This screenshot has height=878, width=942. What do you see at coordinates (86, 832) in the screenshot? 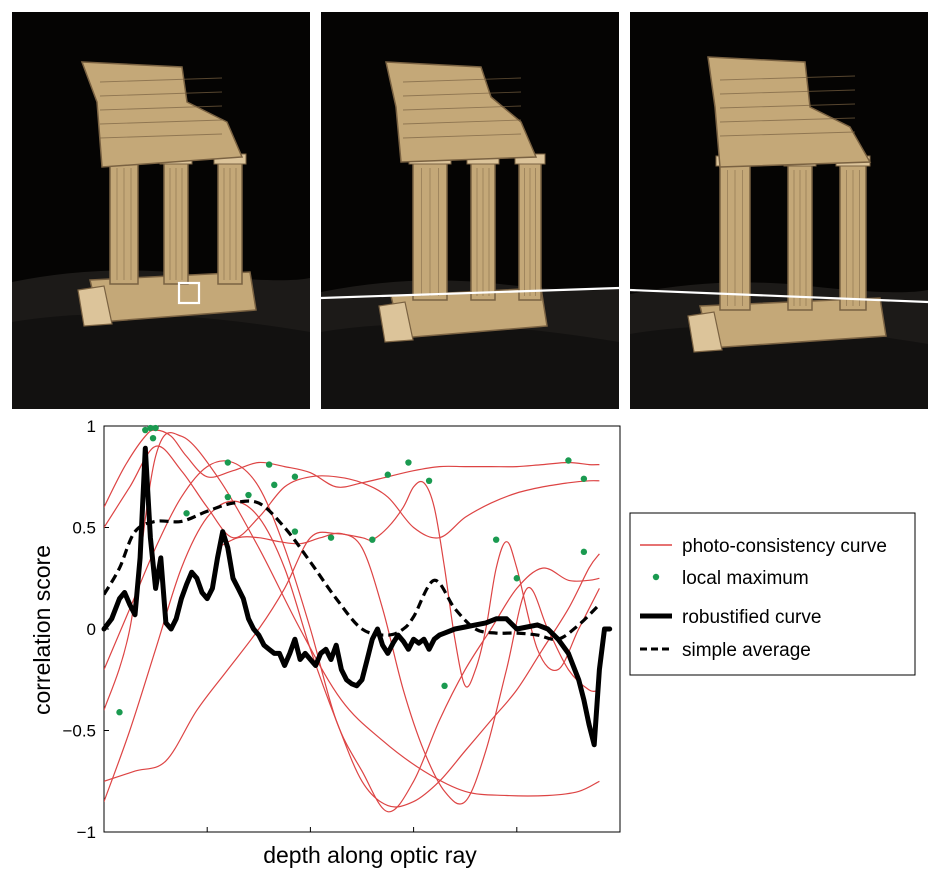
I see `y-tick-label: −1` at bounding box center [86, 832].